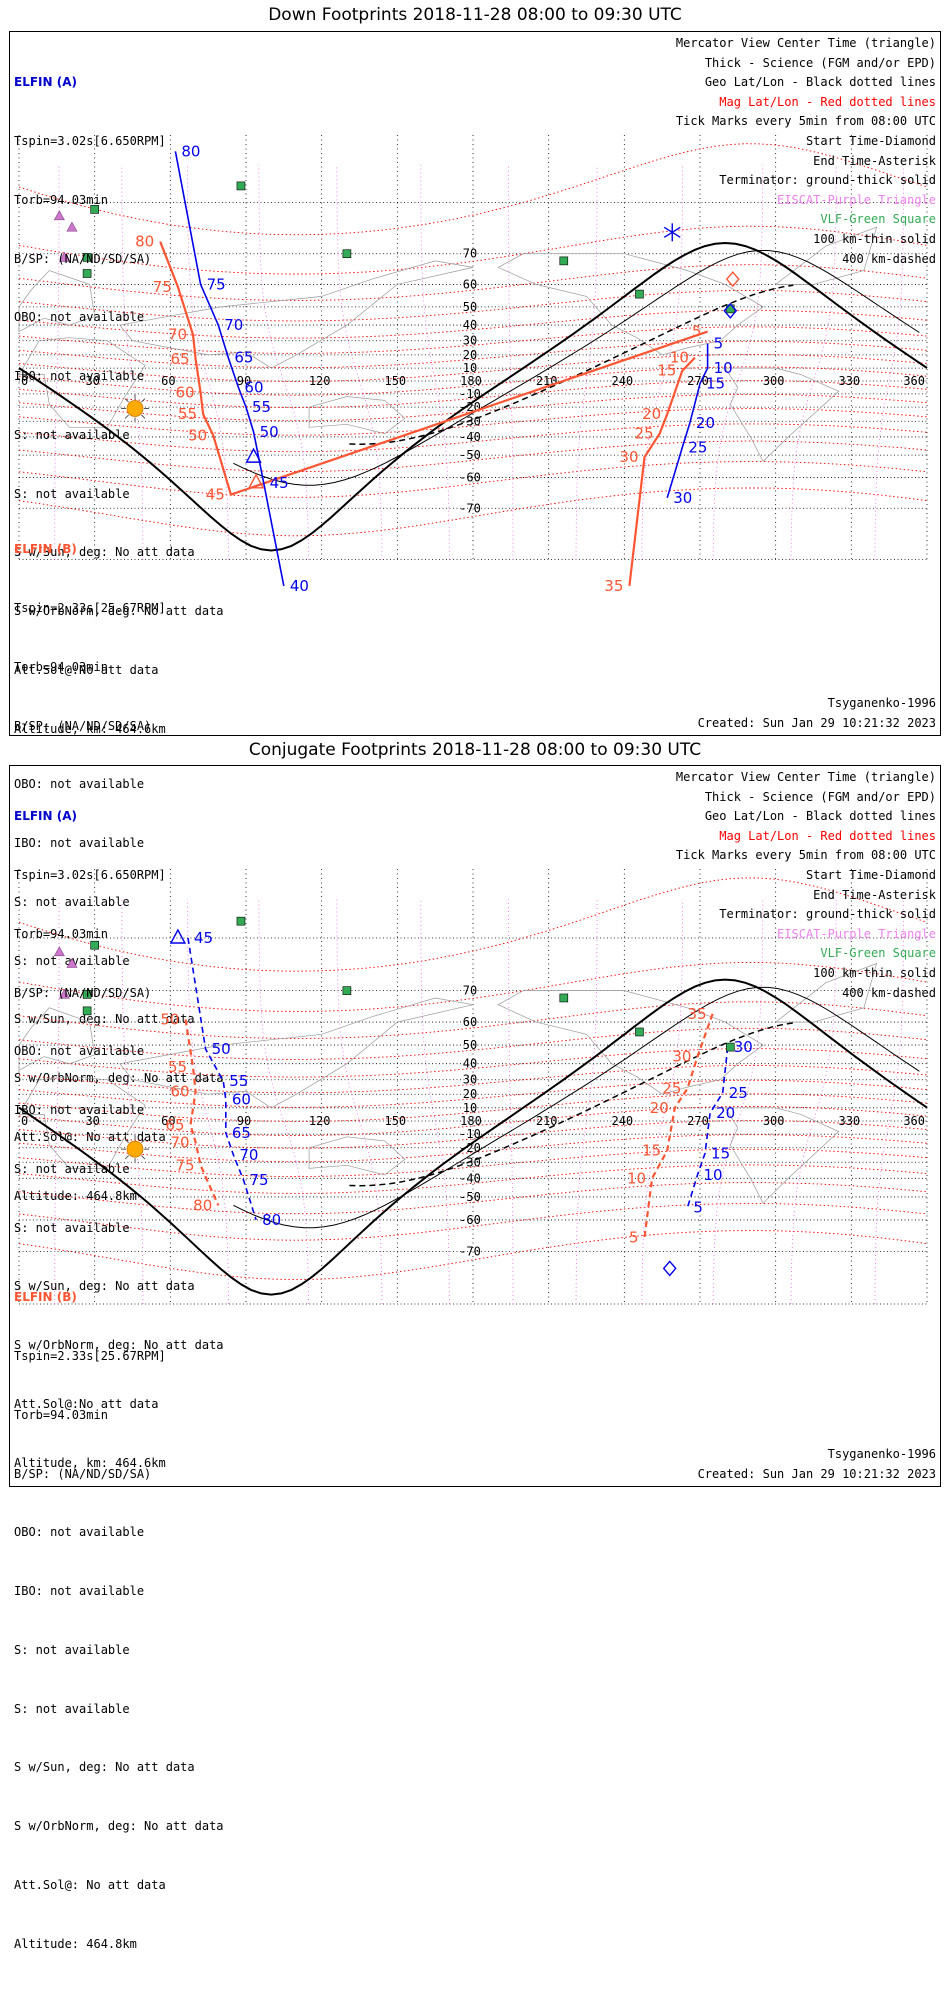  I want to click on legend-item: Mercator View Center Time (triangle), so click(805, 43).